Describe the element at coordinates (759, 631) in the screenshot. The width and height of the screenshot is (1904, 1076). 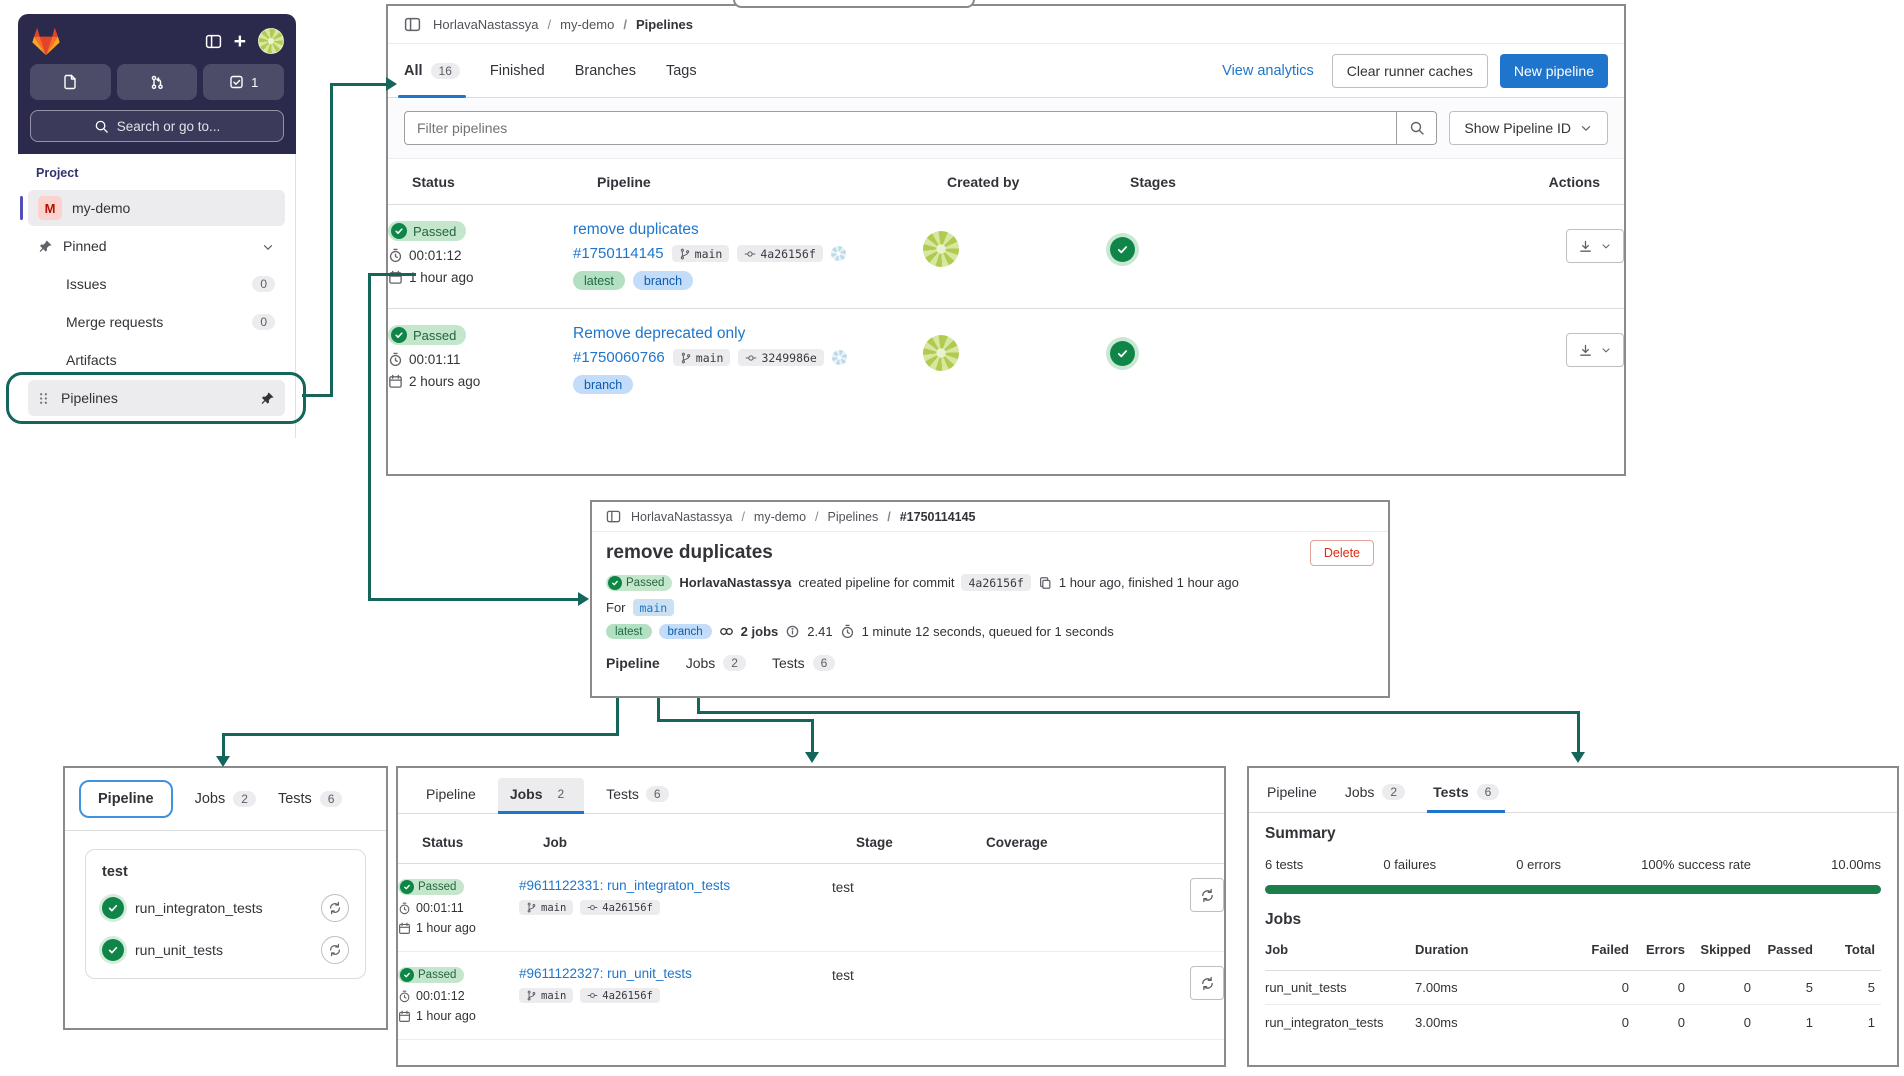
I see `jobs-count-link: 2 jobs` at that location.